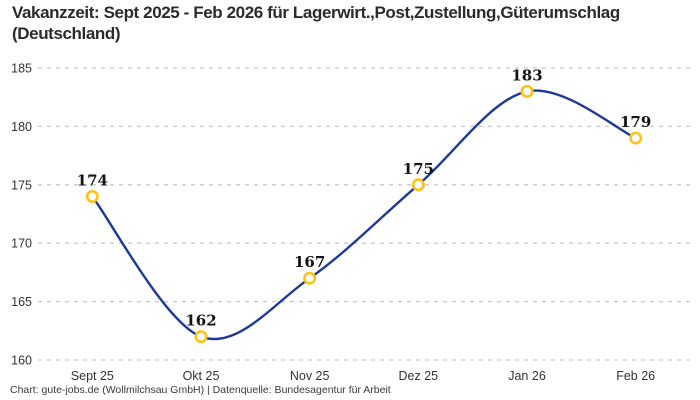 The image size is (700, 400). What do you see at coordinates (527, 376) in the screenshot?
I see `x-axis-label-jan-26: Jan 26` at bounding box center [527, 376].